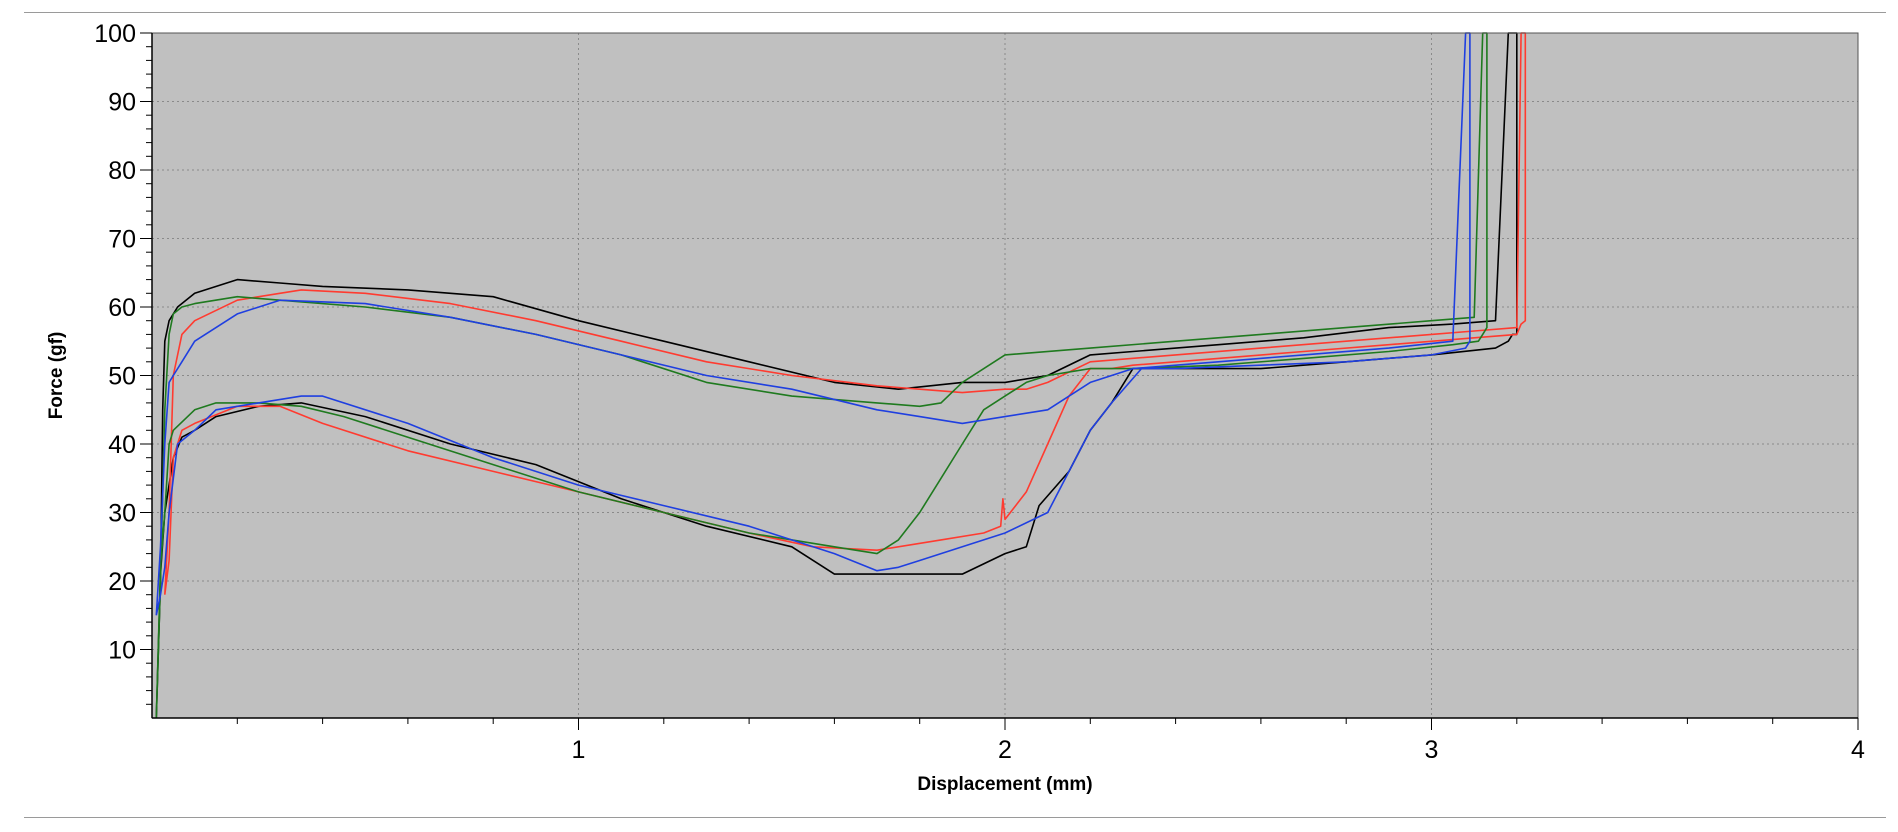 This screenshot has height=832, width=1898. I want to click on y-tick-label: 50, so click(122, 377).